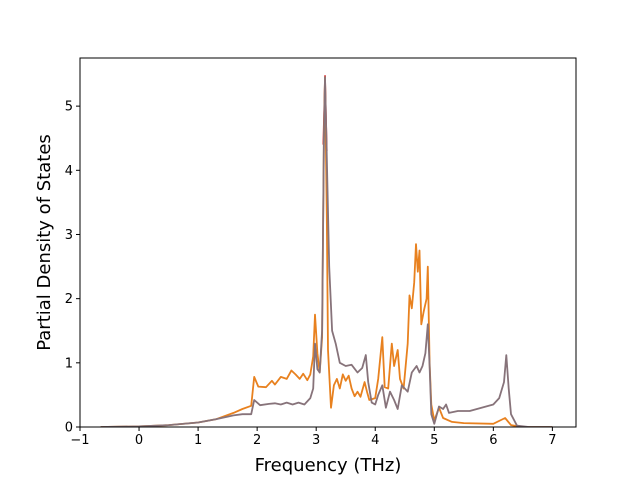 The width and height of the screenshot is (640, 480). Describe the element at coordinates (552, 440) in the screenshot. I see `x-tick-label: 7` at that location.